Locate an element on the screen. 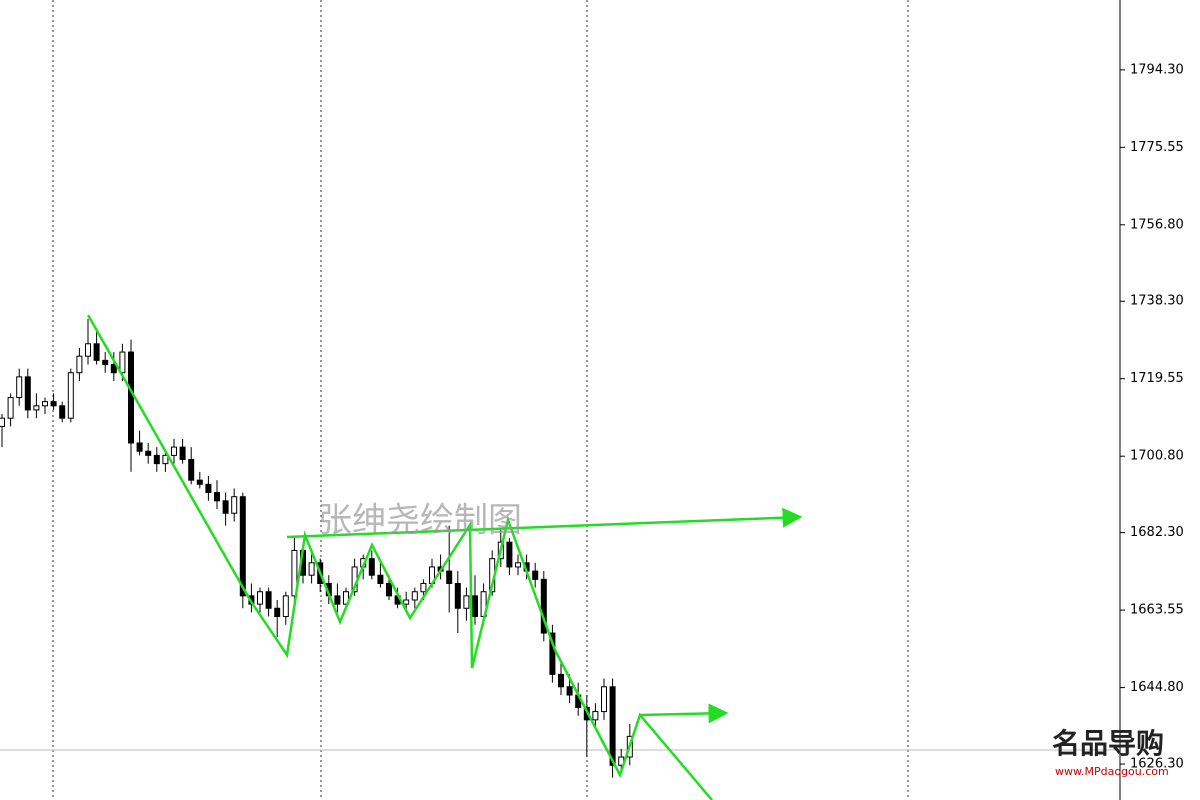  y-tick-label: 1700.80 is located at coordinates (1157, 456).